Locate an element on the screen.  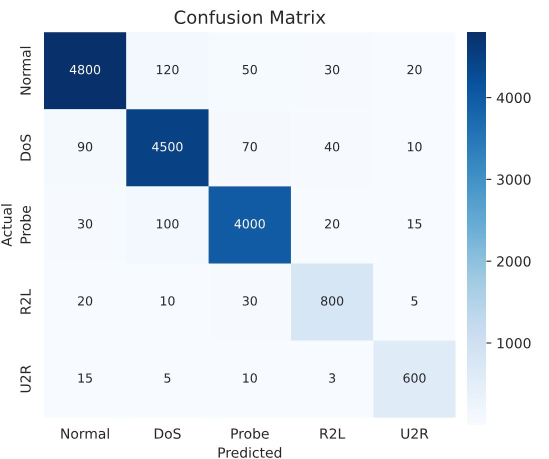
data-label: 800 is located at coordinates (332, 301).